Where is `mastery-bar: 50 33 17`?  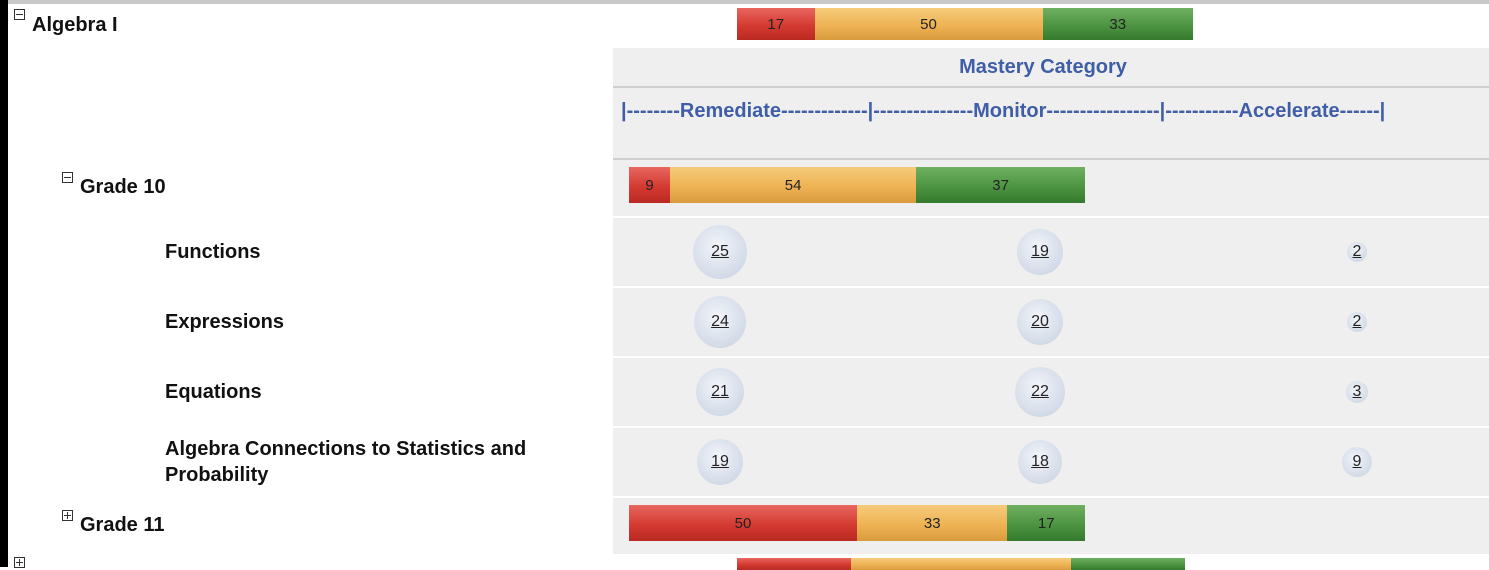 mastery-bar: 50 33 17 is located at coordinates (857, 523).